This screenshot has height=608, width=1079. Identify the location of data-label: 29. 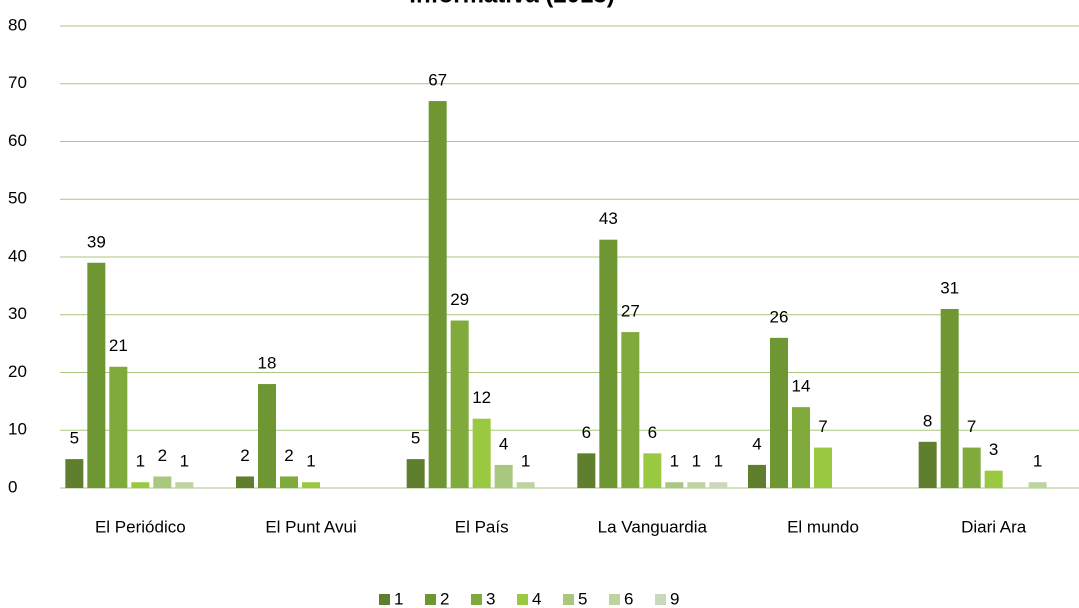
(459, 299).